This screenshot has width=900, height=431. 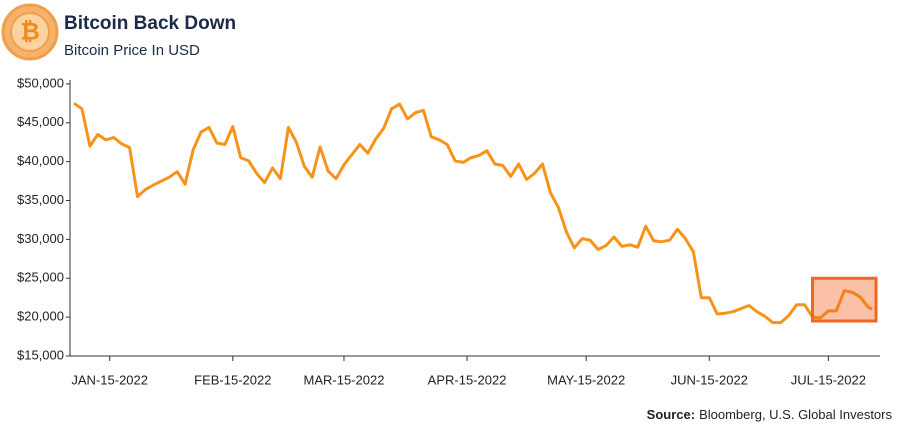 What do you see at coordinates (671, 414) in the screenshot?
I see `source-label: Source:` at bounding box center [671, 414].